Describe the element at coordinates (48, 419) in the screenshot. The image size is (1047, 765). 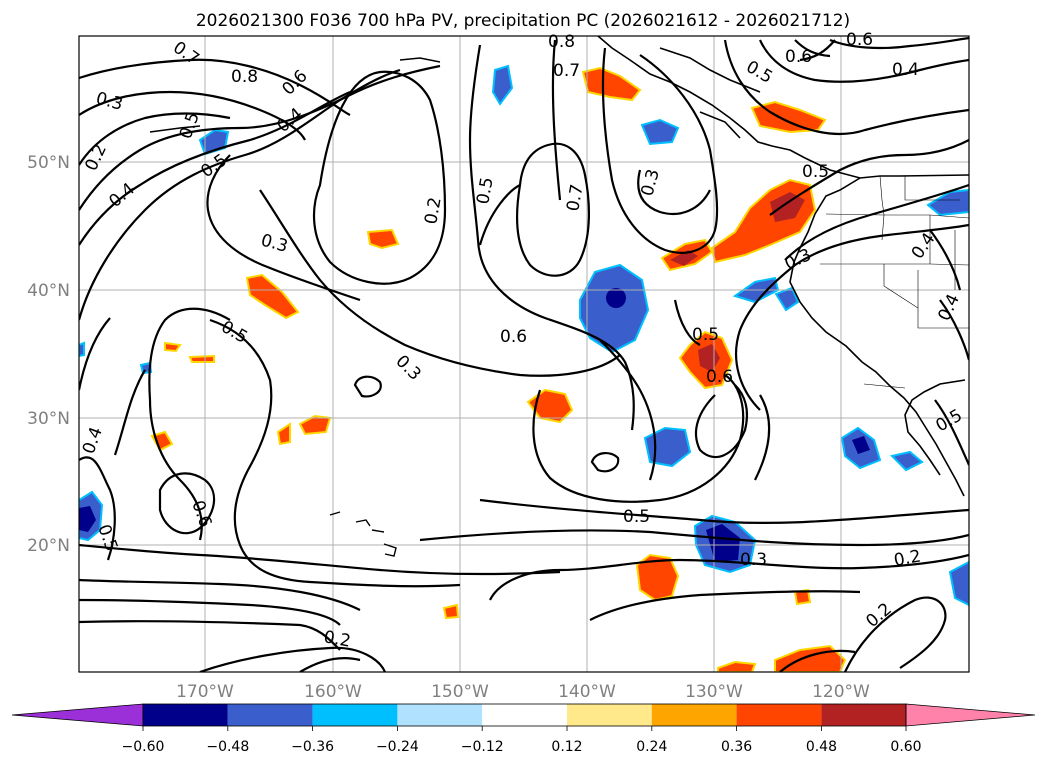
I see `lat-label-30n: 30°N` at that location.